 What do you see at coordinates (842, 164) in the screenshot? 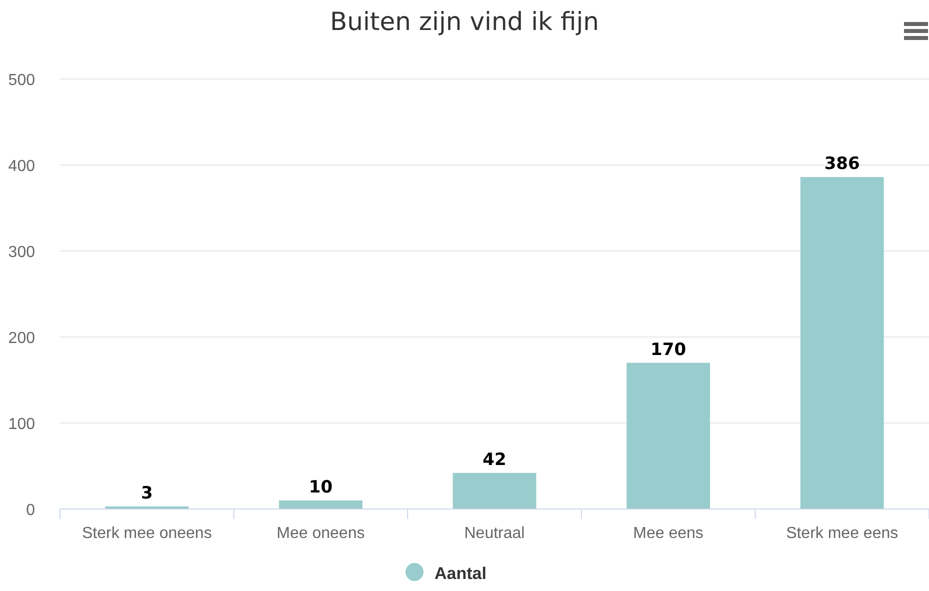
I see `data-label: 386` at bounding box center [842, 164].